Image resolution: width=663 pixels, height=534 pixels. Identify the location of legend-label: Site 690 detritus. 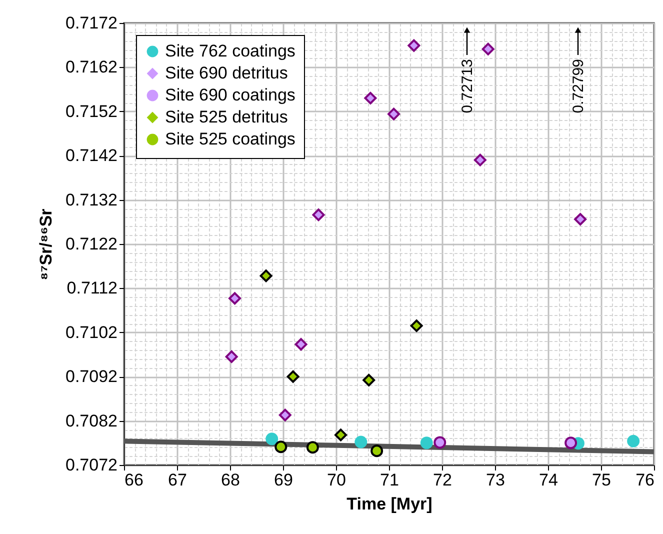
(226, 73).